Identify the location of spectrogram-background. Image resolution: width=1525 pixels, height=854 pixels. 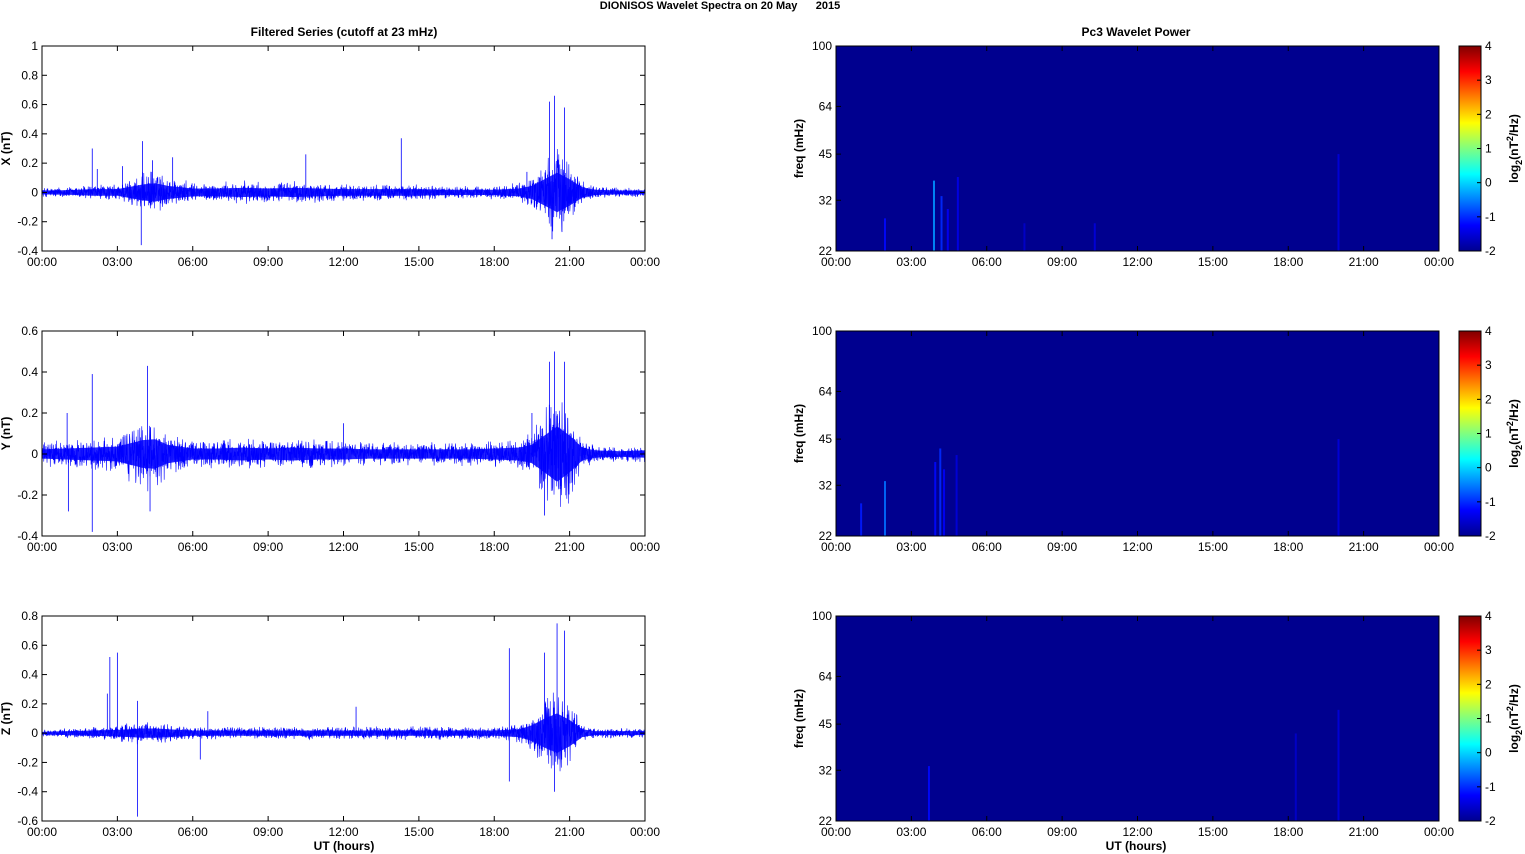
(1137, 148).